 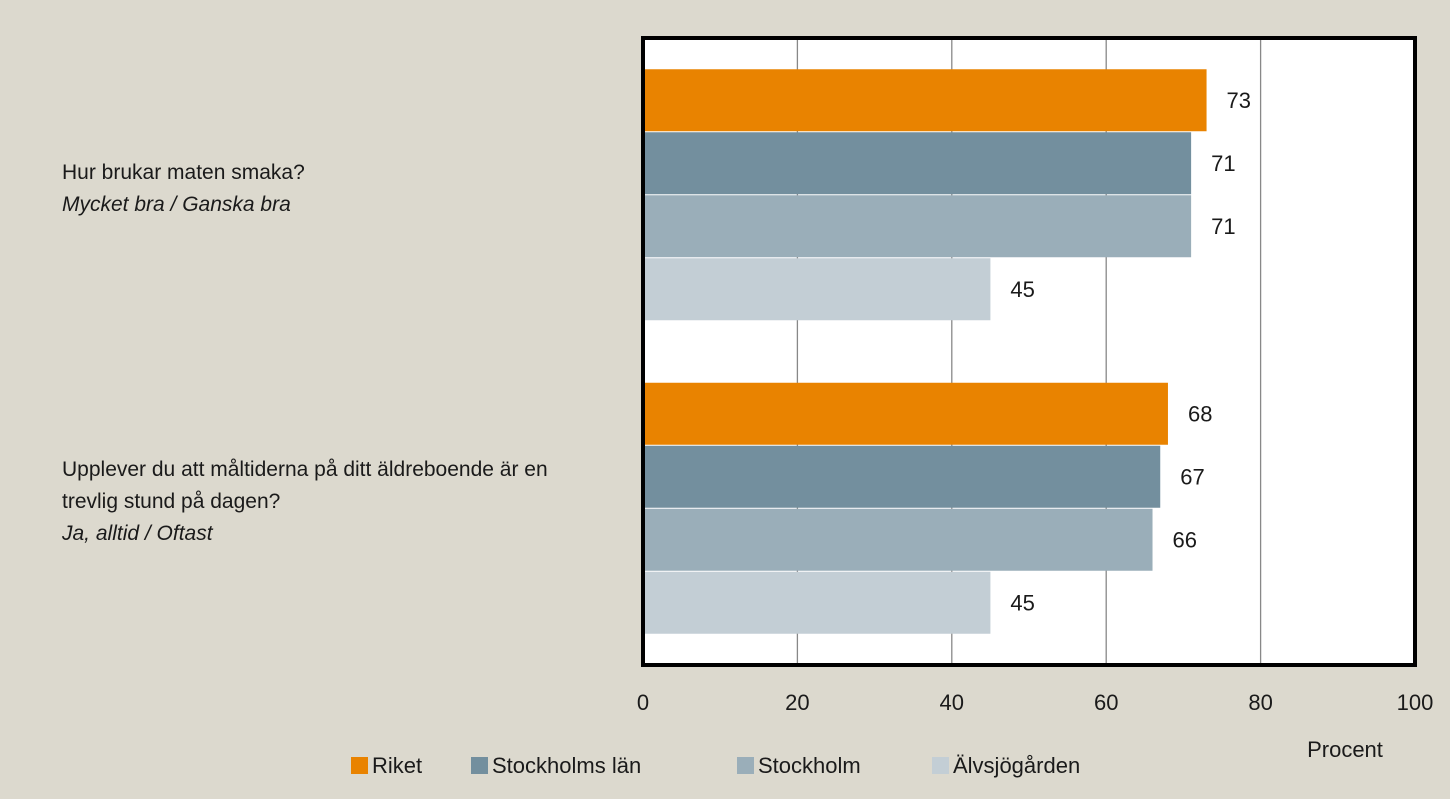 I want to click on x-tick-label: 40, so click(x=952, y=702).